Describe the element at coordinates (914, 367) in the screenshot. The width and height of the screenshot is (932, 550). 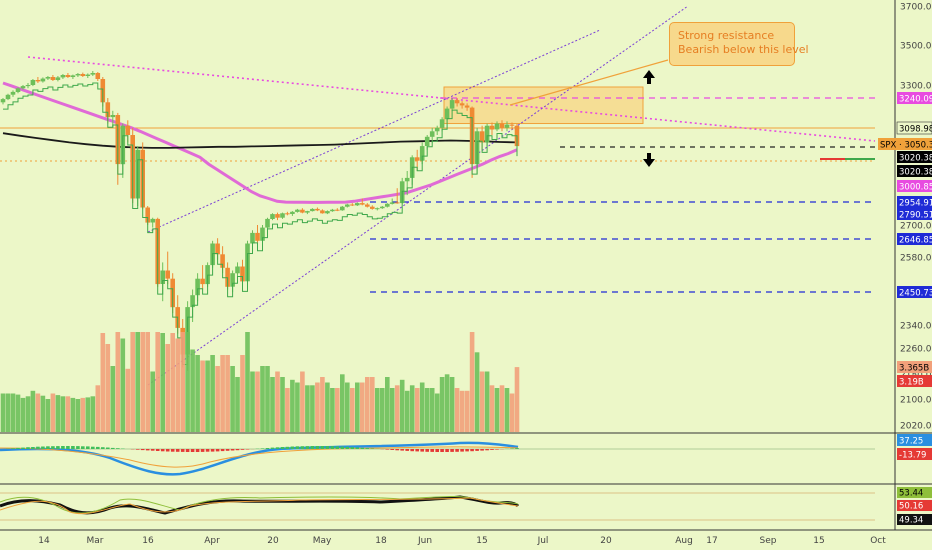
I see `volume-tag-bg` at that location.